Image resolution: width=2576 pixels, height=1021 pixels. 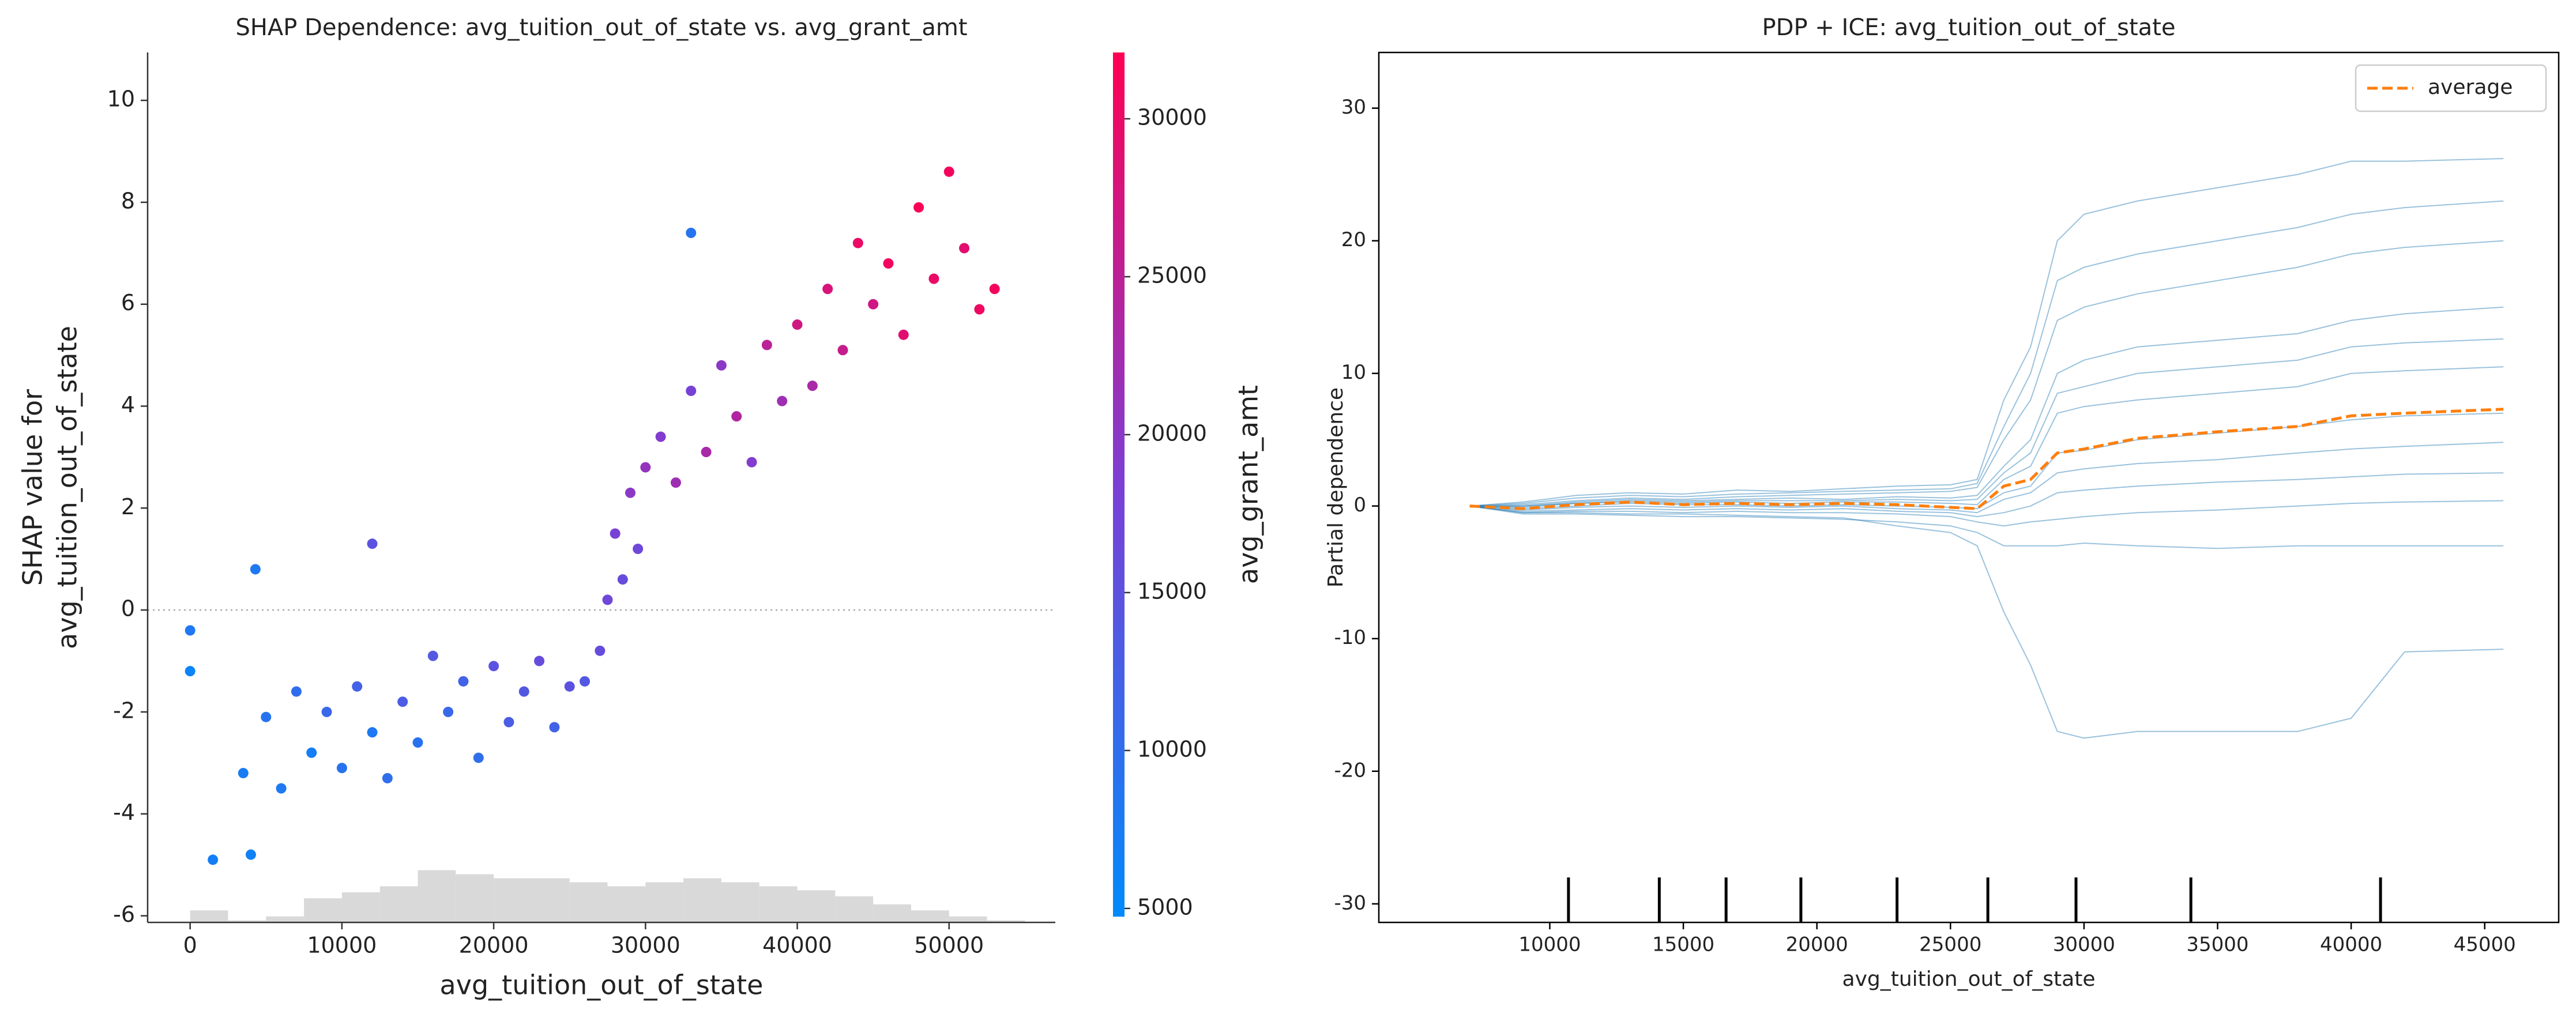 What do you see at coordinates (32, 487) in the screenshot?
I see `y-axis-label: SHAP value for` at bounding box center [32, 487].